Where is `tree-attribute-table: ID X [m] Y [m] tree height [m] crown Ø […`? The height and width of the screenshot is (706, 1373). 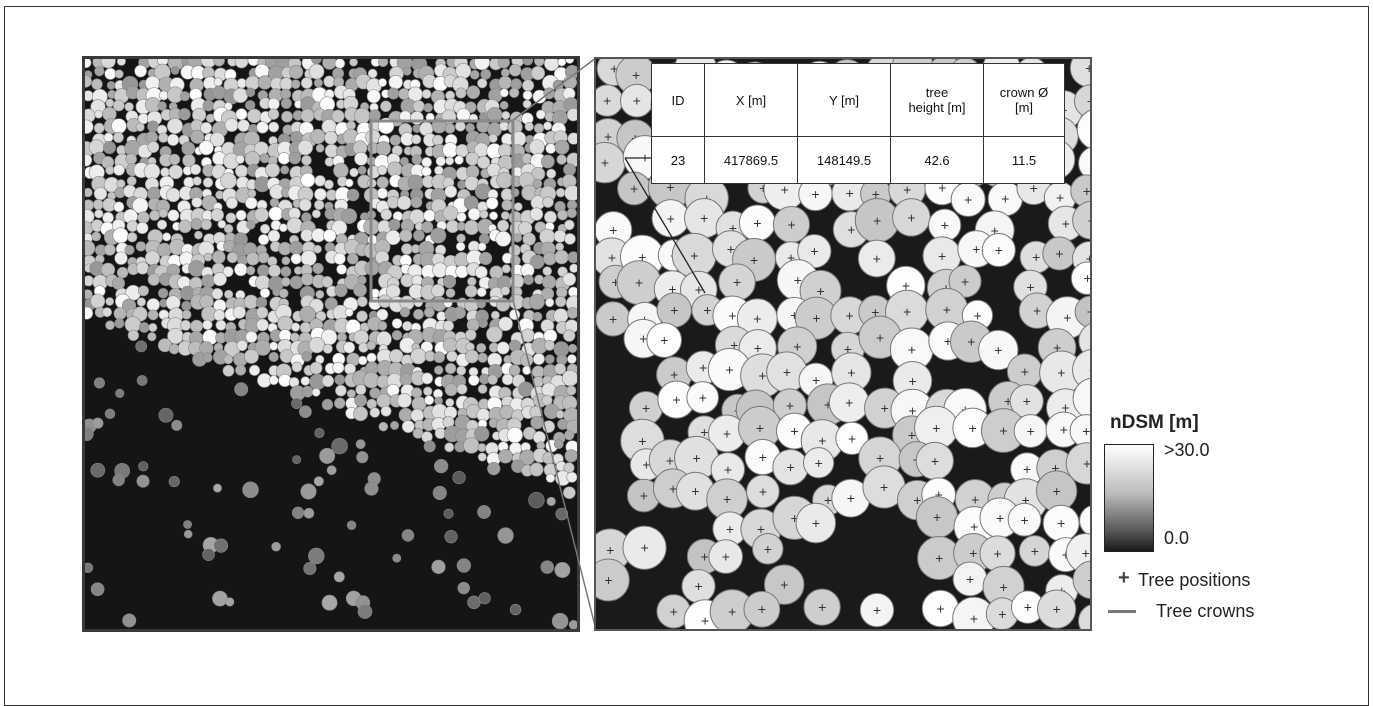 tree-attribute-table: ID X [m] Y [m] tree height [m] crown Ø [… is located at coordinates (858, 123).